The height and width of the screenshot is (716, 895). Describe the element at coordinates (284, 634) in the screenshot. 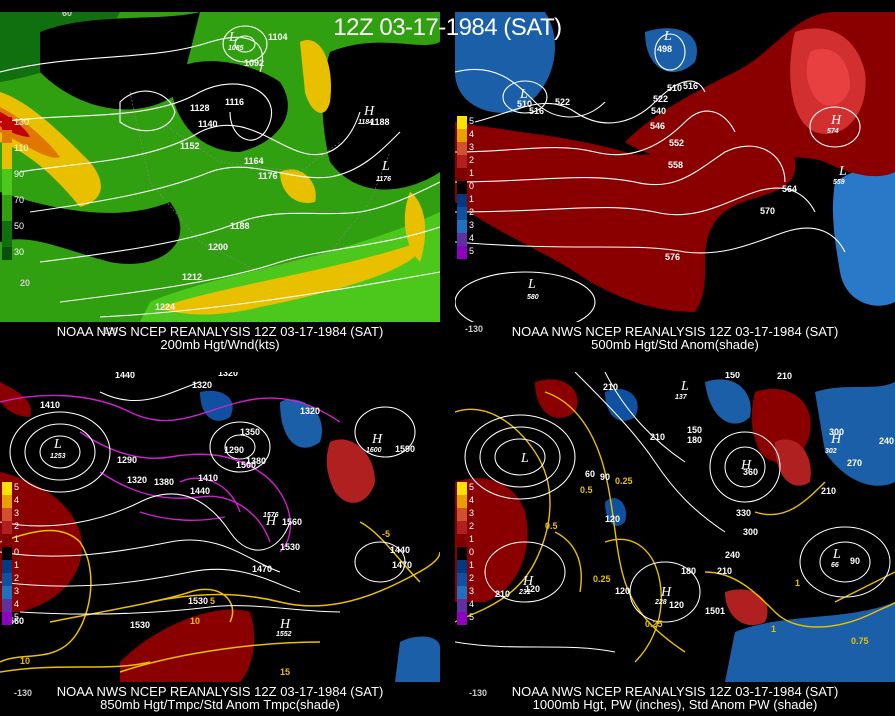

I see `svg-text: 1552` at that location.